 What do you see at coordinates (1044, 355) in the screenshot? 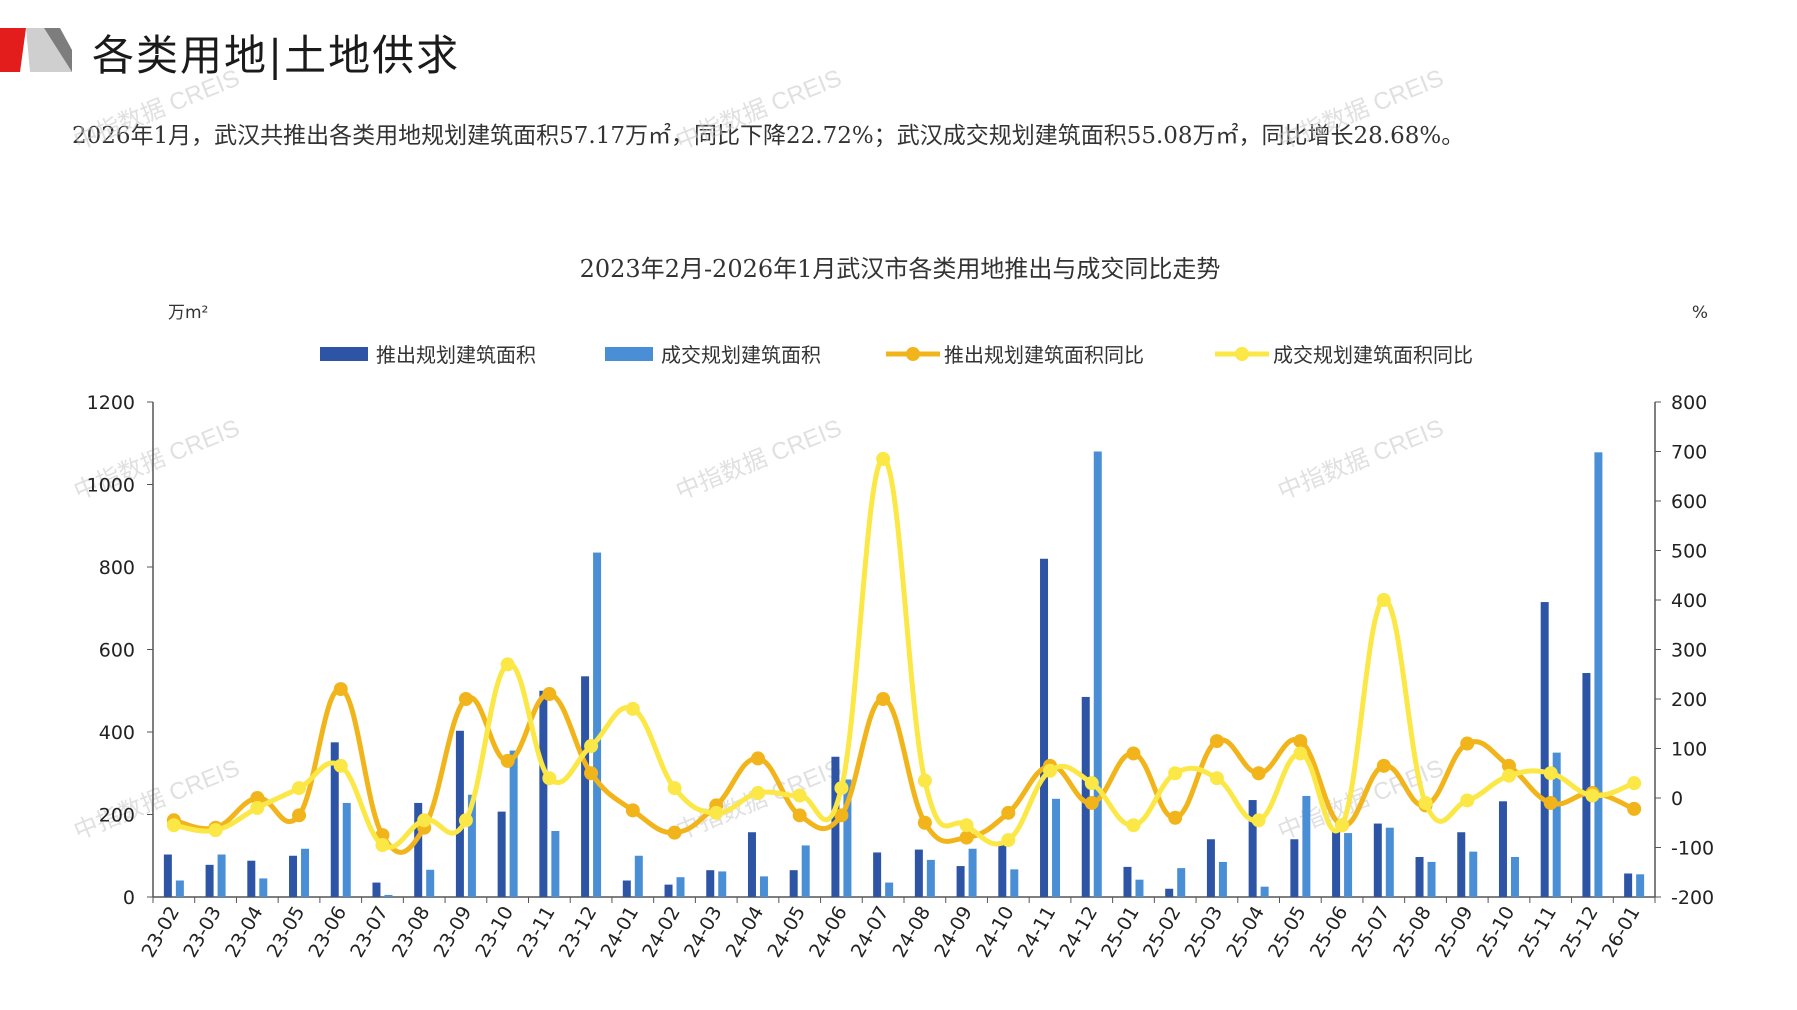
I see `legend-label-2: 推出规划建筑面积同比` at bounding box center [1044, 355].